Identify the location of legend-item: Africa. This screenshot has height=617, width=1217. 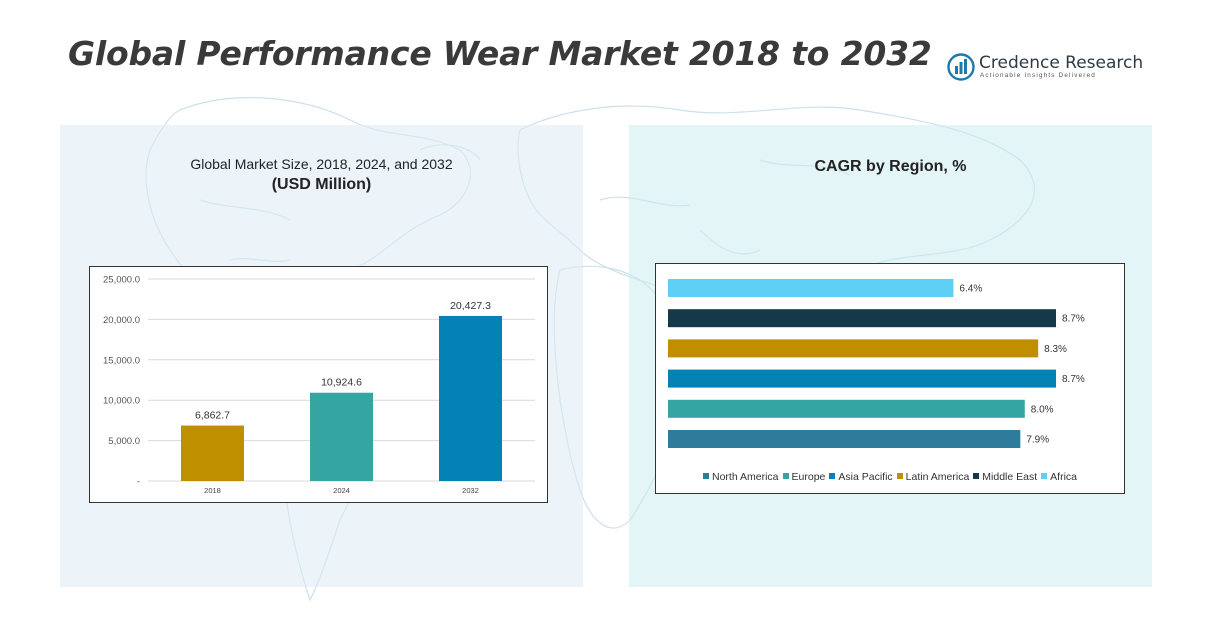
(1059, 477).